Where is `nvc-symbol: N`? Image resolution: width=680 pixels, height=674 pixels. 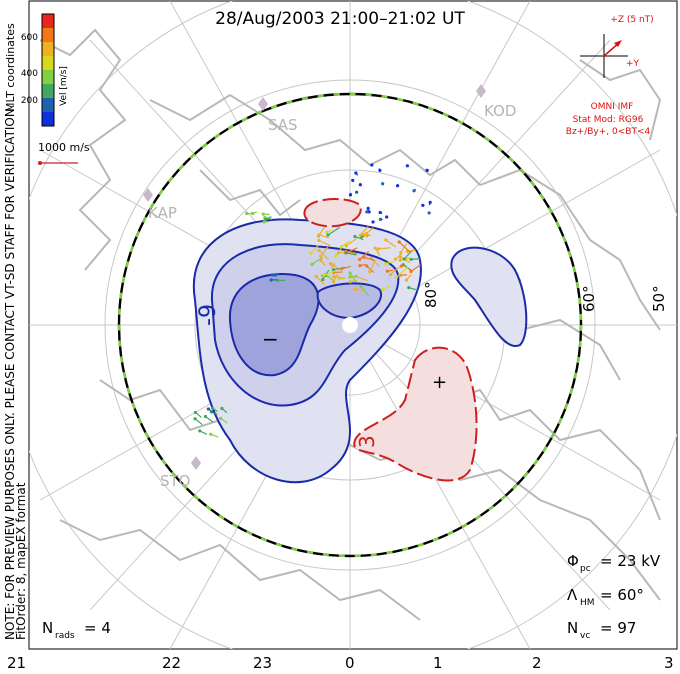 nvc-symbol: N is located at coordinates (572, 628).